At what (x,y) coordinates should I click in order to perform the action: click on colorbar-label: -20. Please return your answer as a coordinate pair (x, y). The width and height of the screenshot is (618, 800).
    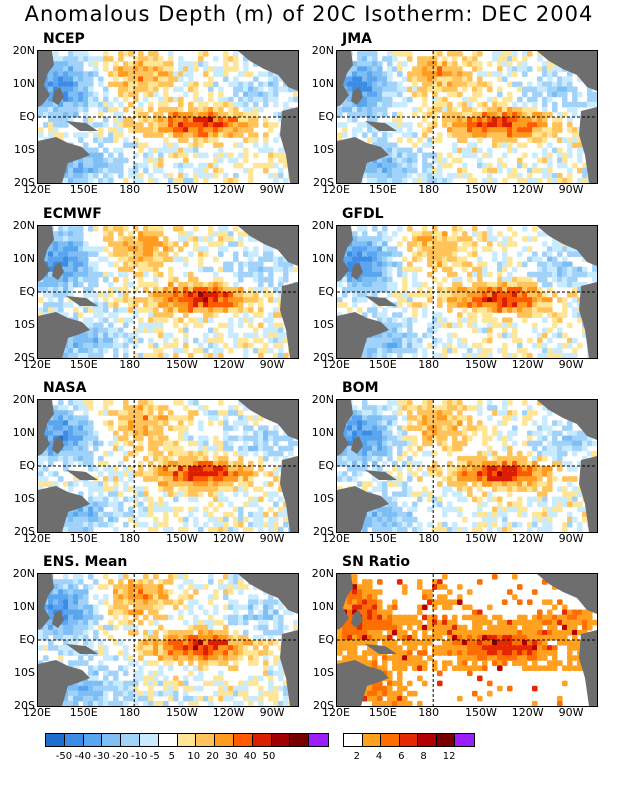
    Looking at the image, I should click on (120, 756).